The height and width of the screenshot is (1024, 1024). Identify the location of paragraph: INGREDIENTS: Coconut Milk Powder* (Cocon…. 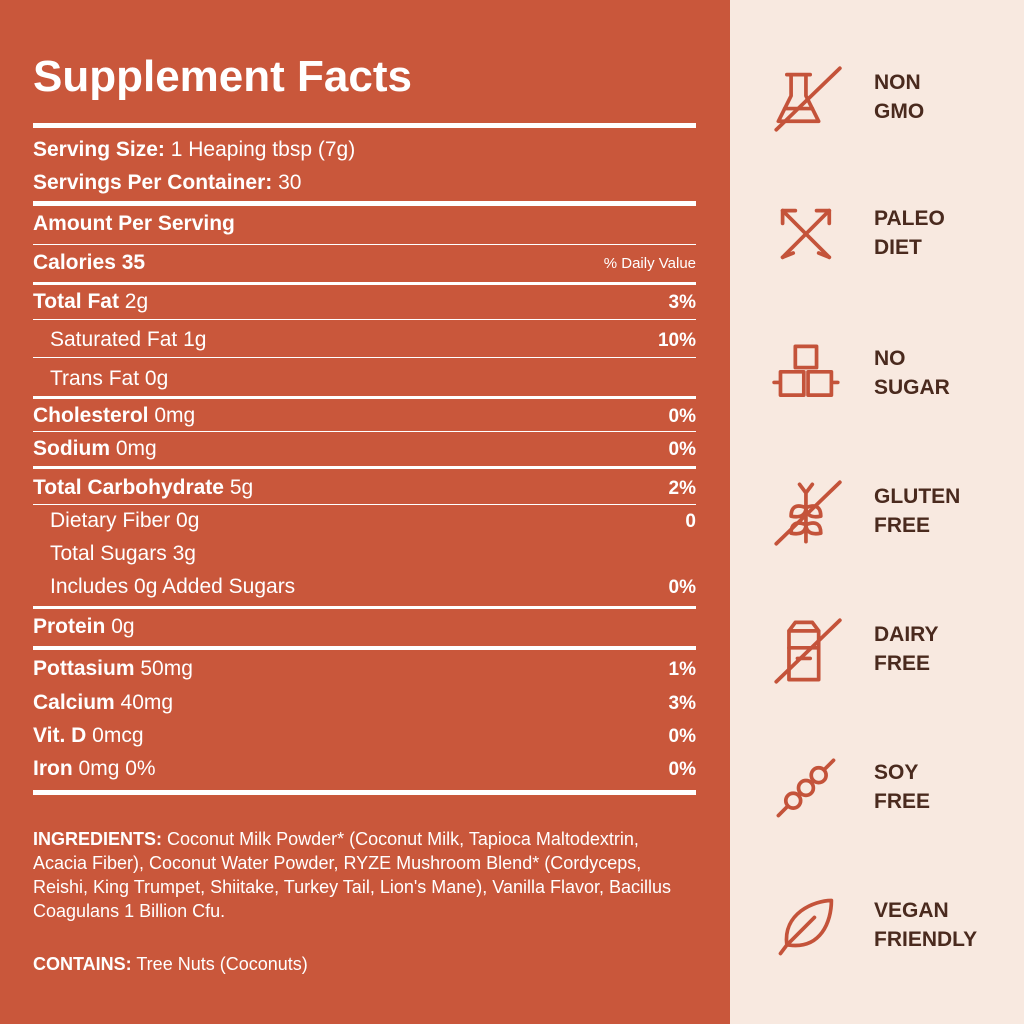
(363, 875).